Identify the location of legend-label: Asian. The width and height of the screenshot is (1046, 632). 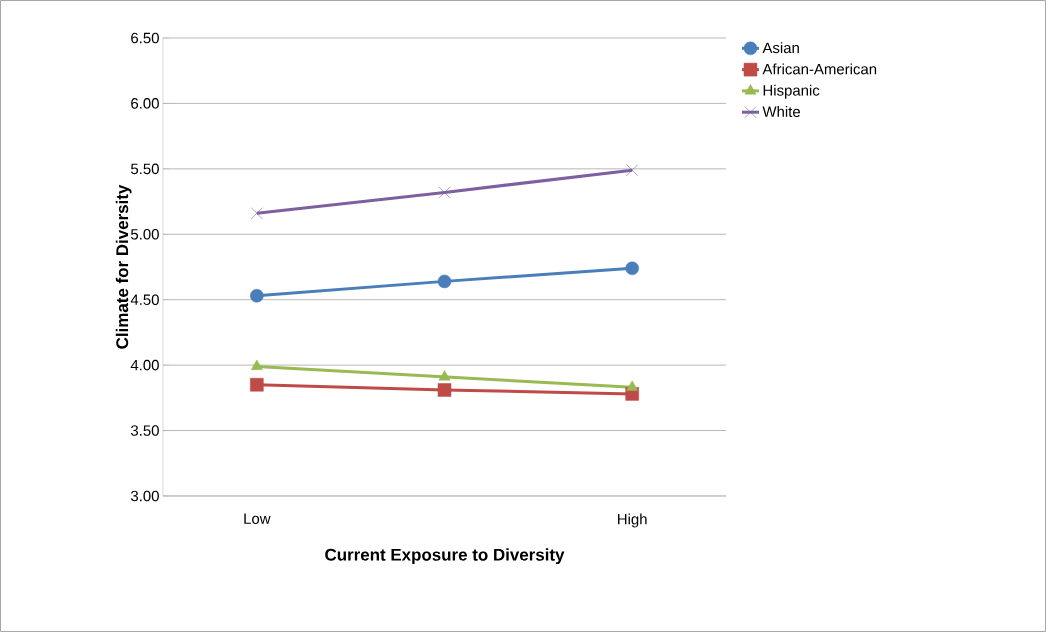
(780, 48).